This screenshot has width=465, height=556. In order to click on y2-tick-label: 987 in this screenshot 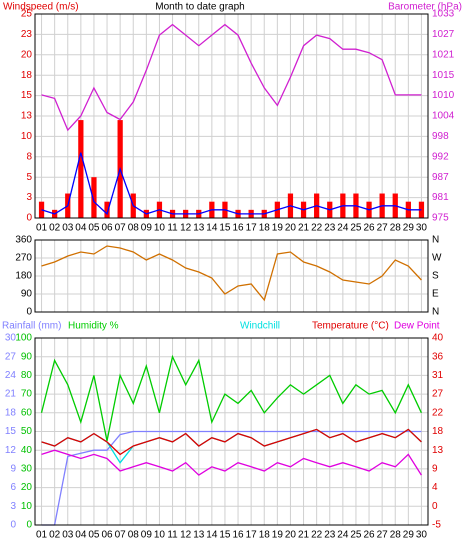, I will do `click(440, 177)`.